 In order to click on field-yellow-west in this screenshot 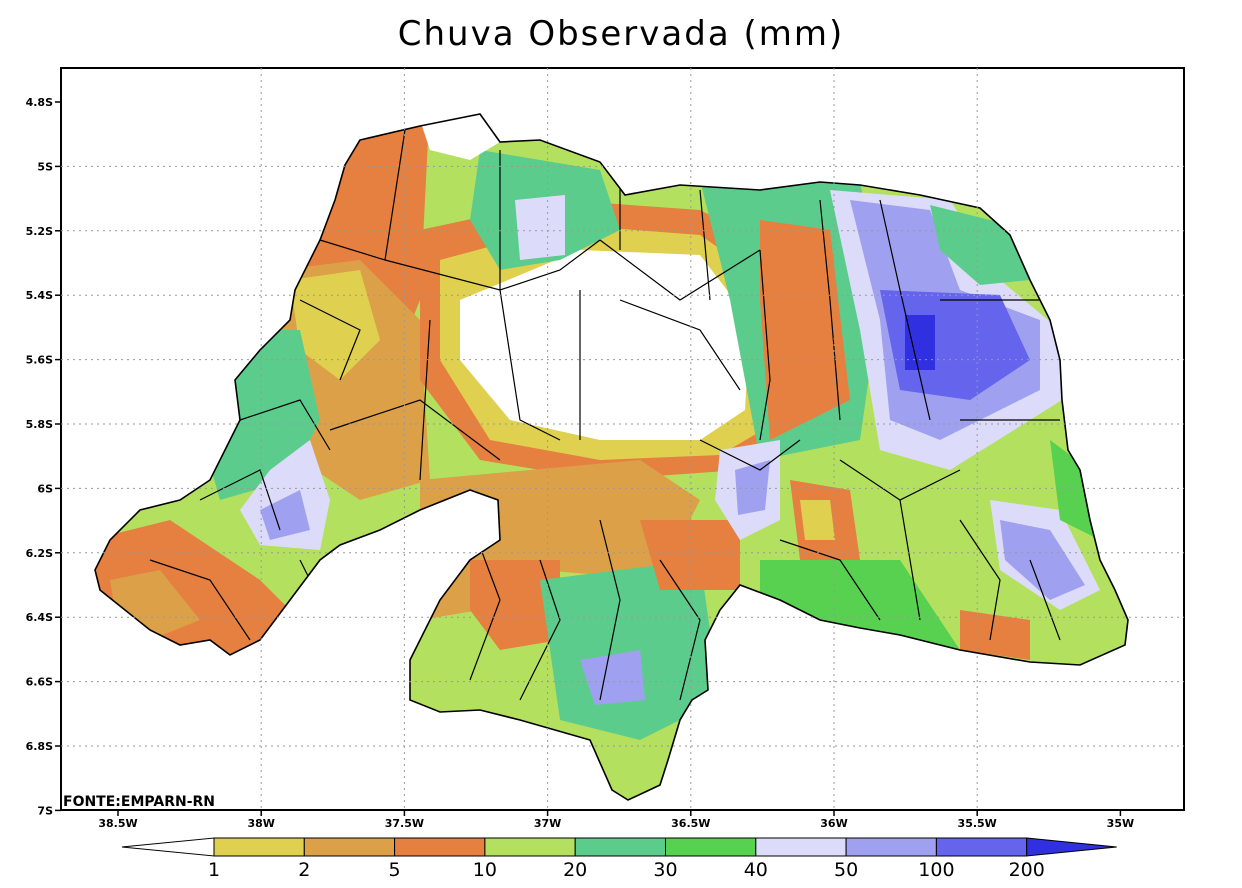, I will do `click(335, 325)`.